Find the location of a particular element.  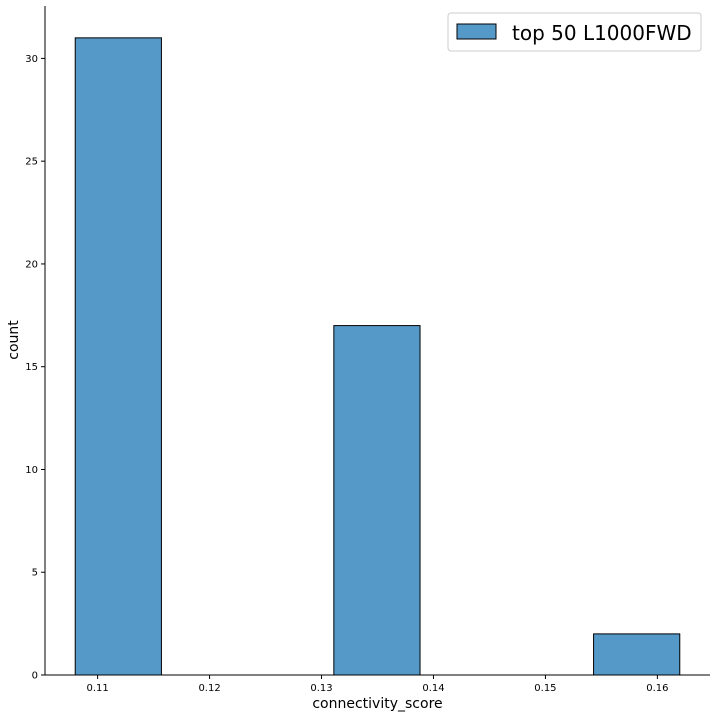

y-axis-label: count is located at coordinates (14, 340).